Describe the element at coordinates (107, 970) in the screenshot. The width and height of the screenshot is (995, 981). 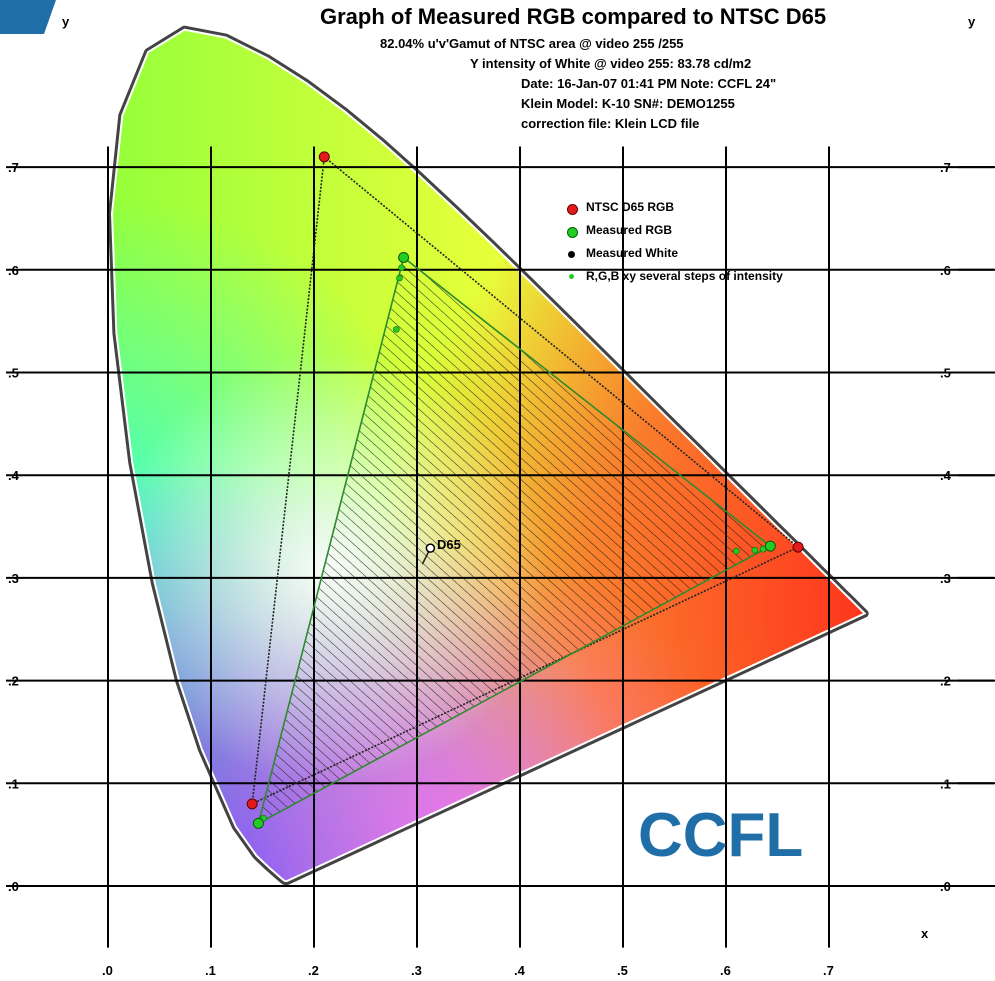
I see `x-tick-label: .0` at that location.